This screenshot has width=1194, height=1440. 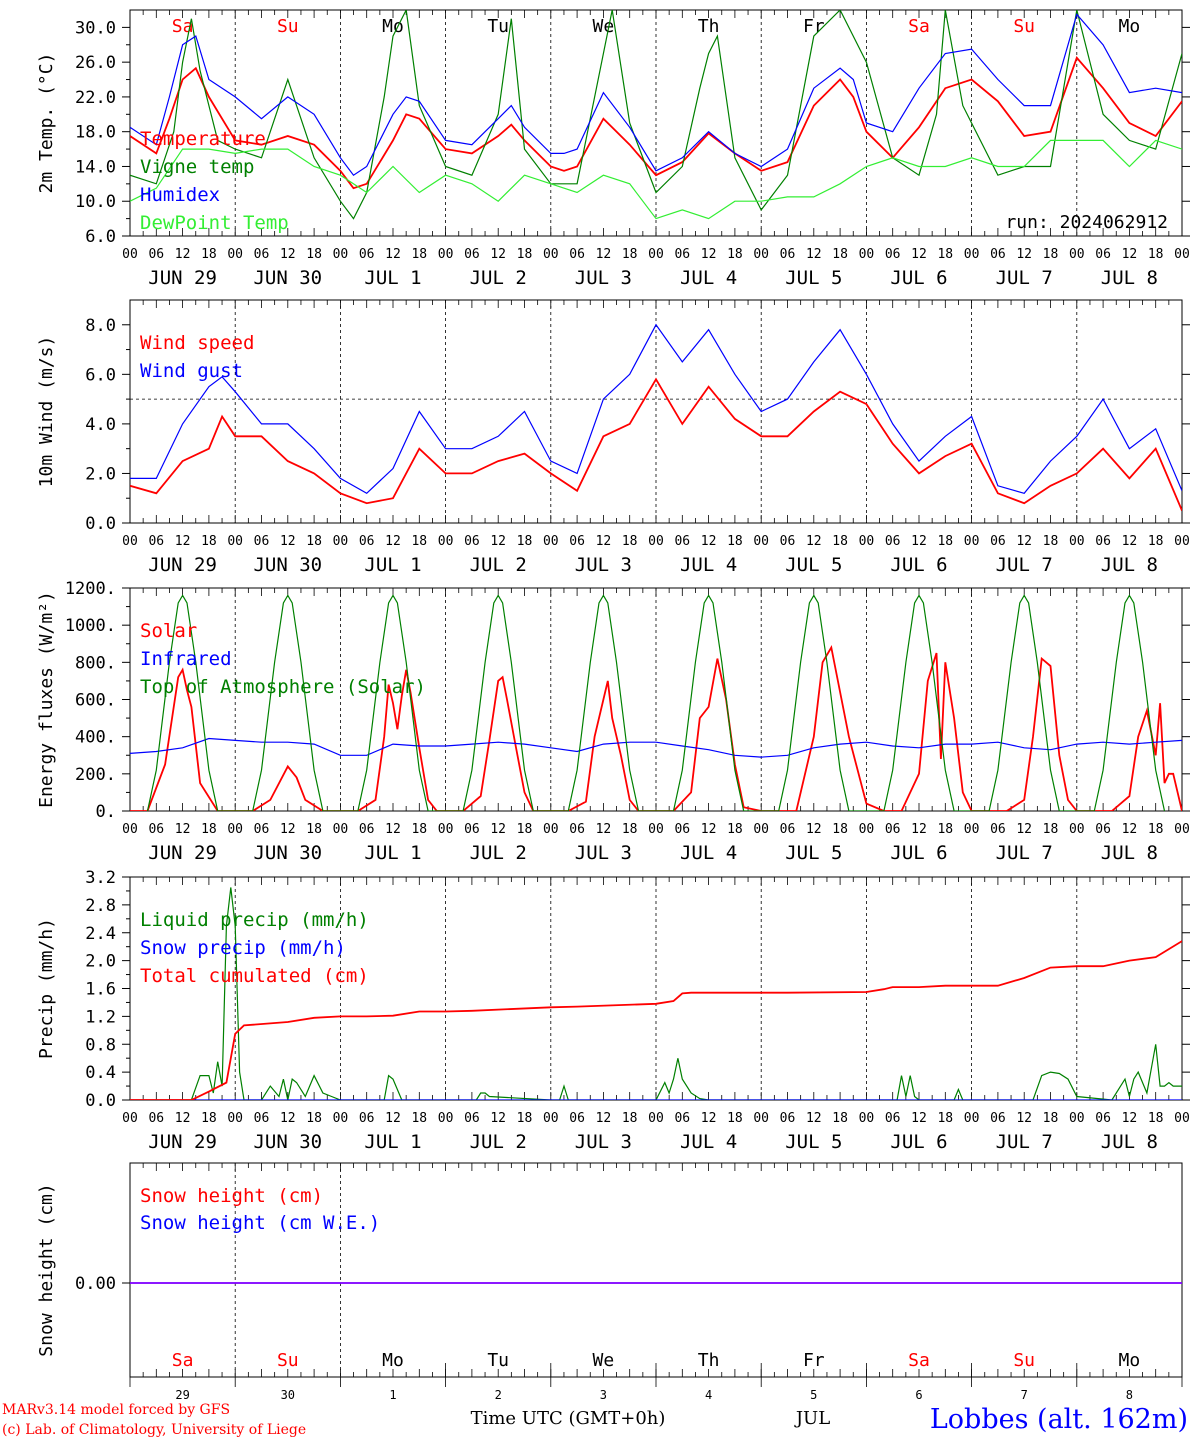 I want to click on date-label: JUL 3, so click(x=603, y=853).